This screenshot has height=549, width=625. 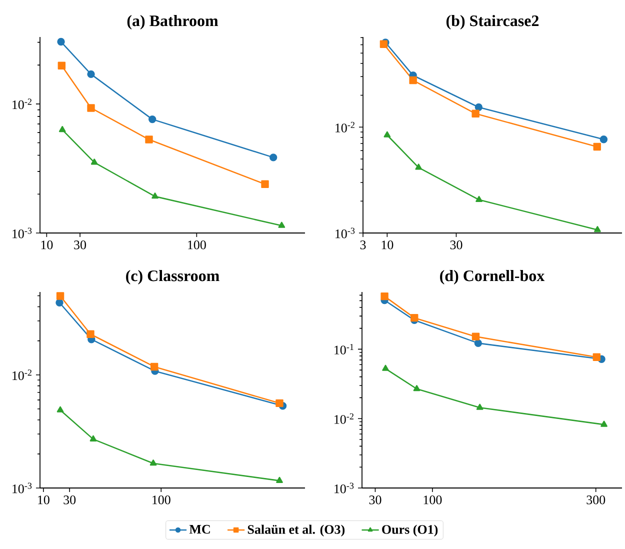 I want to click on legend-label: Salaün et al. (O3), so click(x=296, y=530).